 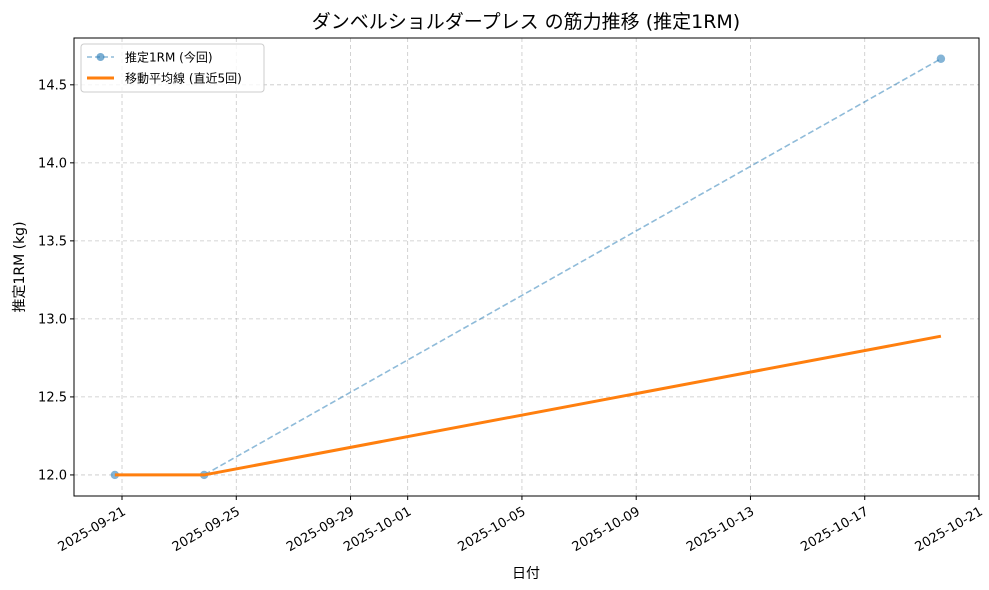 I want to click on legend-box, so click(x=172, y=68).